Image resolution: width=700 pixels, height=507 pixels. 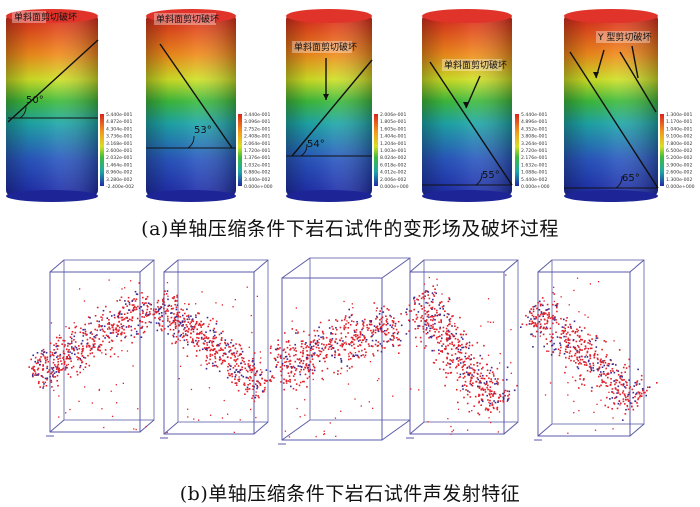 What do you see at coordinates (534, 115) in the screenshot?
I see `legend-tick-label: 5.440e-001` at bounding box center [534, 115].